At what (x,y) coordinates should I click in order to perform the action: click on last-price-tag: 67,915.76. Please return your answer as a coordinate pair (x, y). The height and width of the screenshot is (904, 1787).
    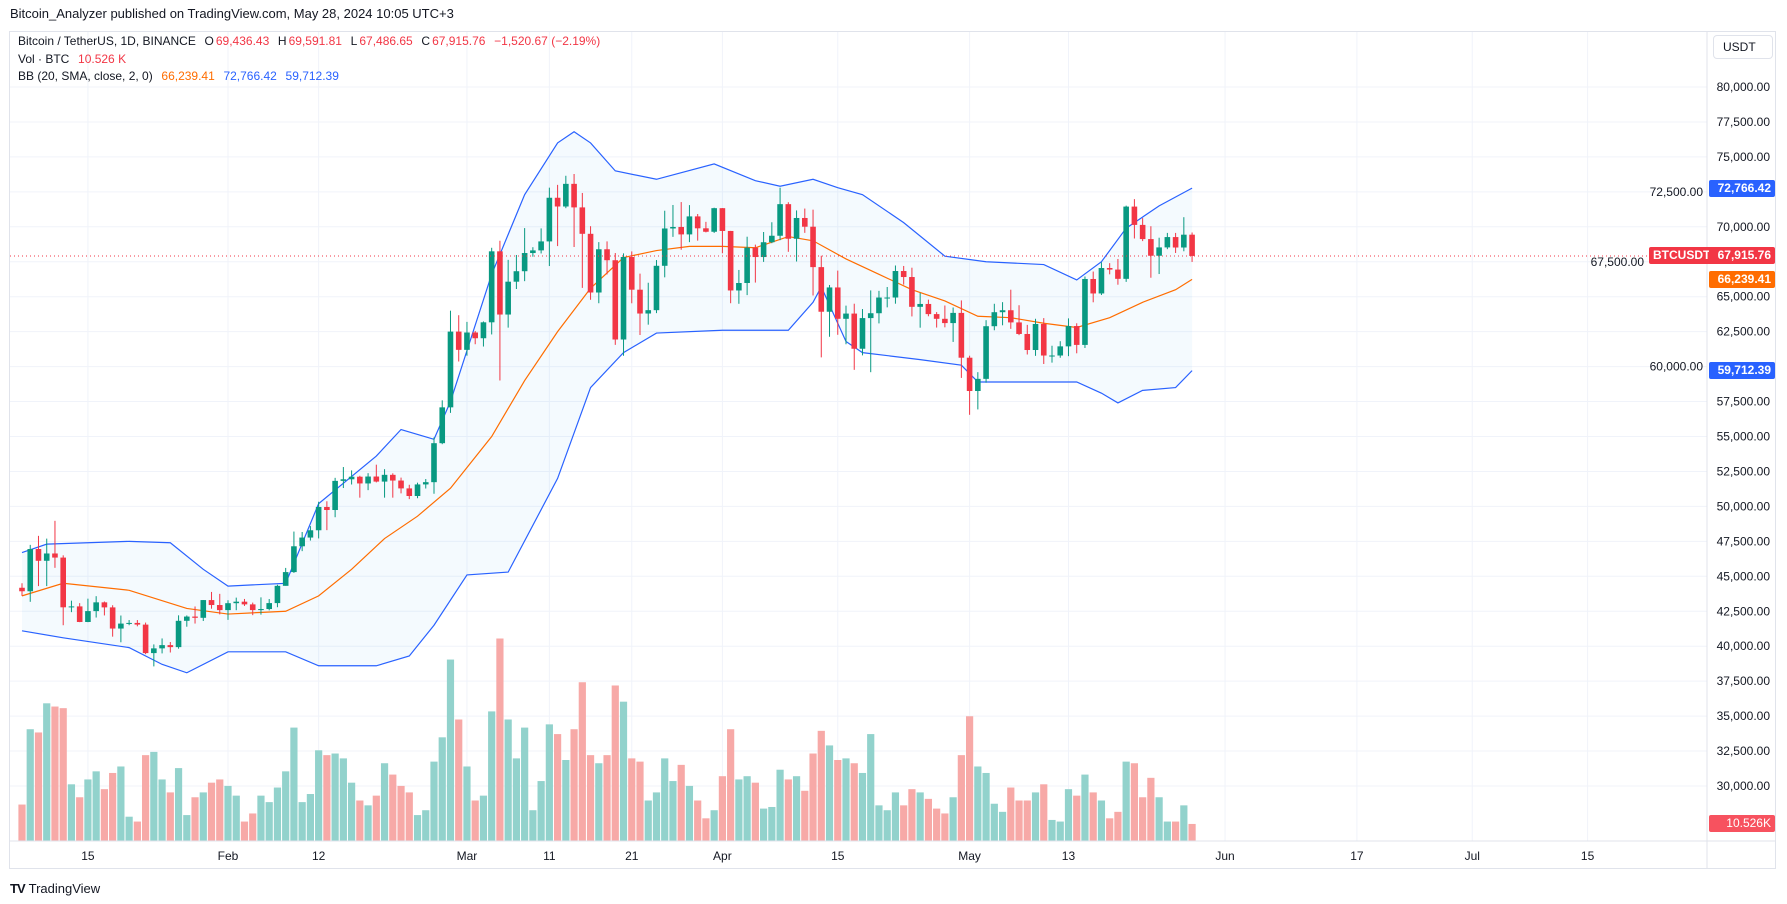
    Looking at the image, I should click on (1742, 256).